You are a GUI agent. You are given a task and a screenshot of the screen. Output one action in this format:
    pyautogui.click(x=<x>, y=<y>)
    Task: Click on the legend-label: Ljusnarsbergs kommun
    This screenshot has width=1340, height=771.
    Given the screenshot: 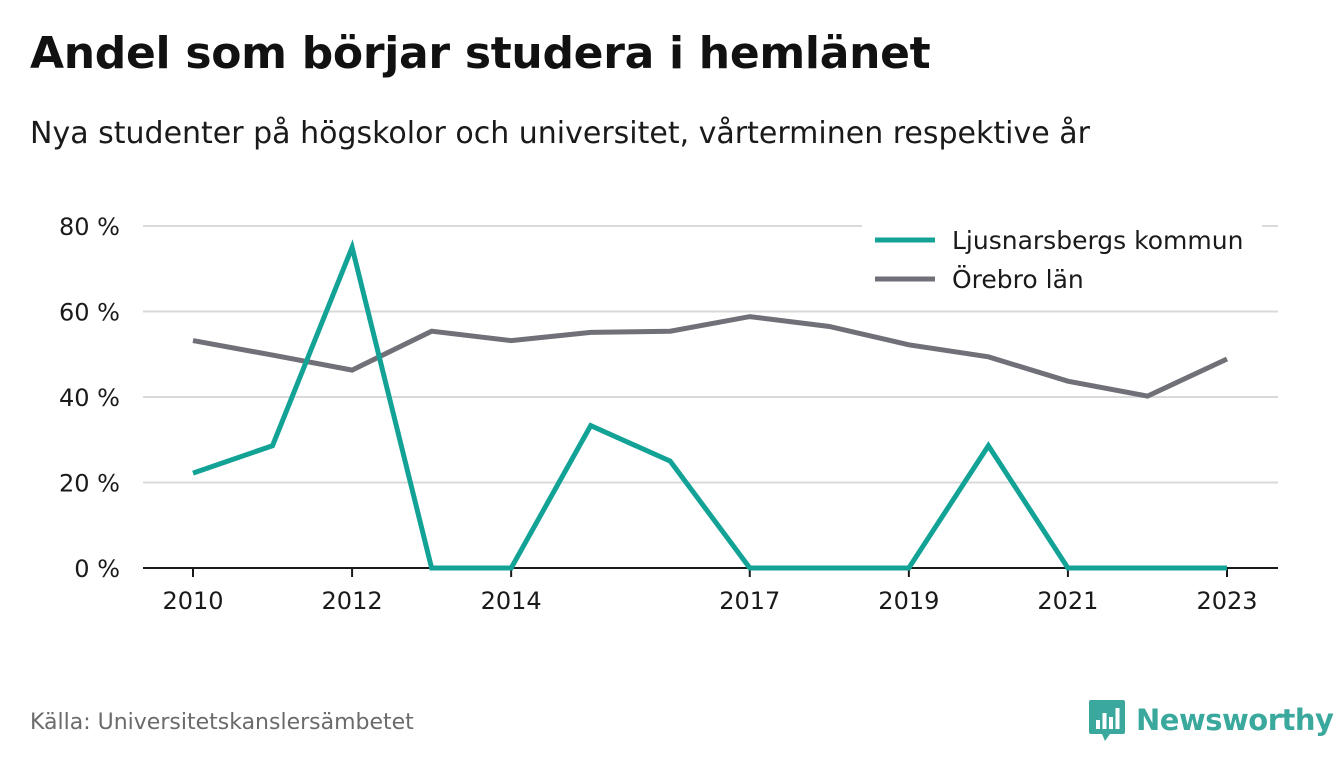 What is the action you would take?
    pyautogui.click(x=1097, y=240)
    